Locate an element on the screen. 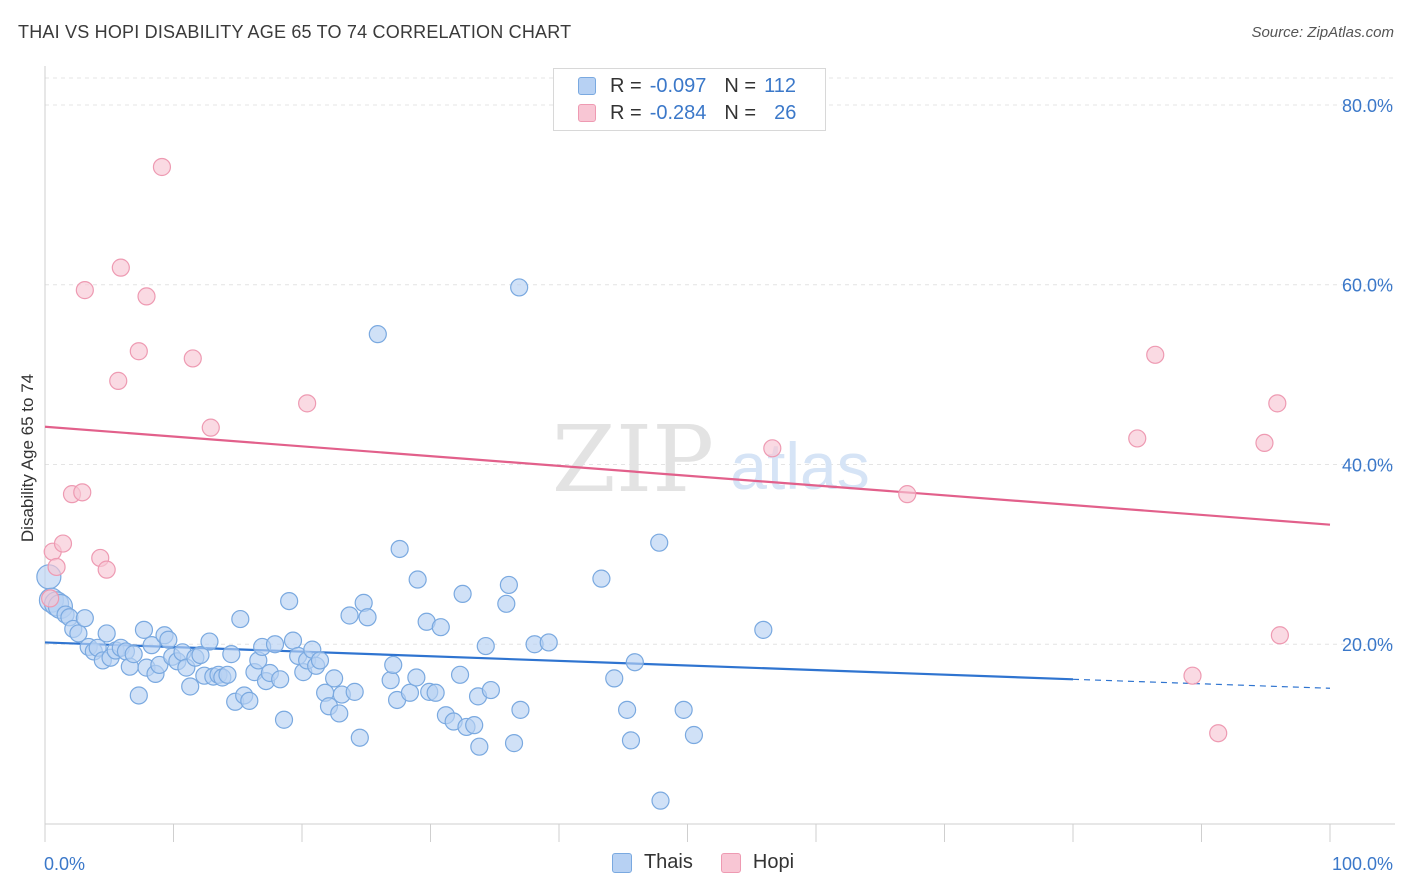 This screenshot has height=892, width=1406. hopi-n-value: 26 is located at coordinates (785, 112).